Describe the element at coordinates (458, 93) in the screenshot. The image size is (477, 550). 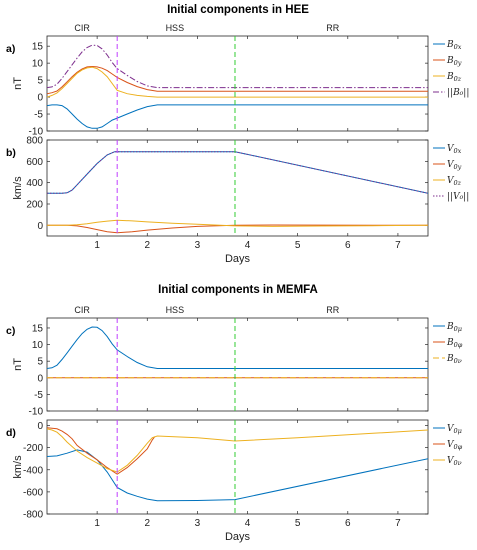
I see `legend-label: ||B₀||` at that location.